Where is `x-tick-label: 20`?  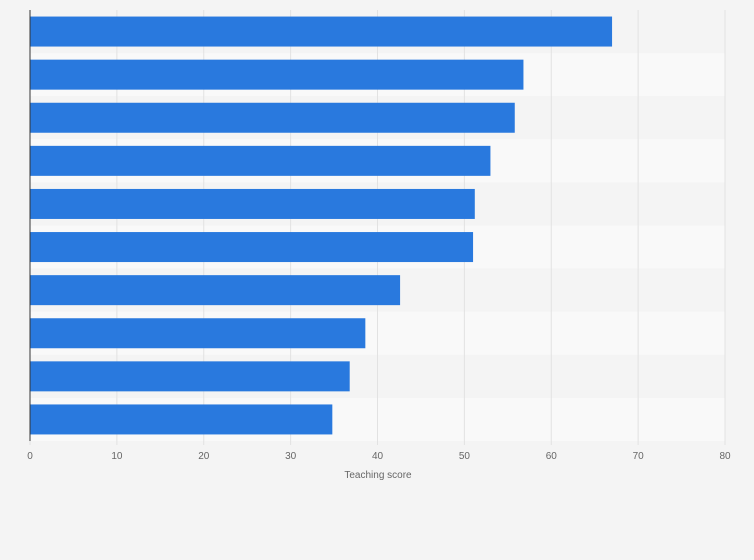 x-tick-label: 20 is located at coordinates (204, 456).